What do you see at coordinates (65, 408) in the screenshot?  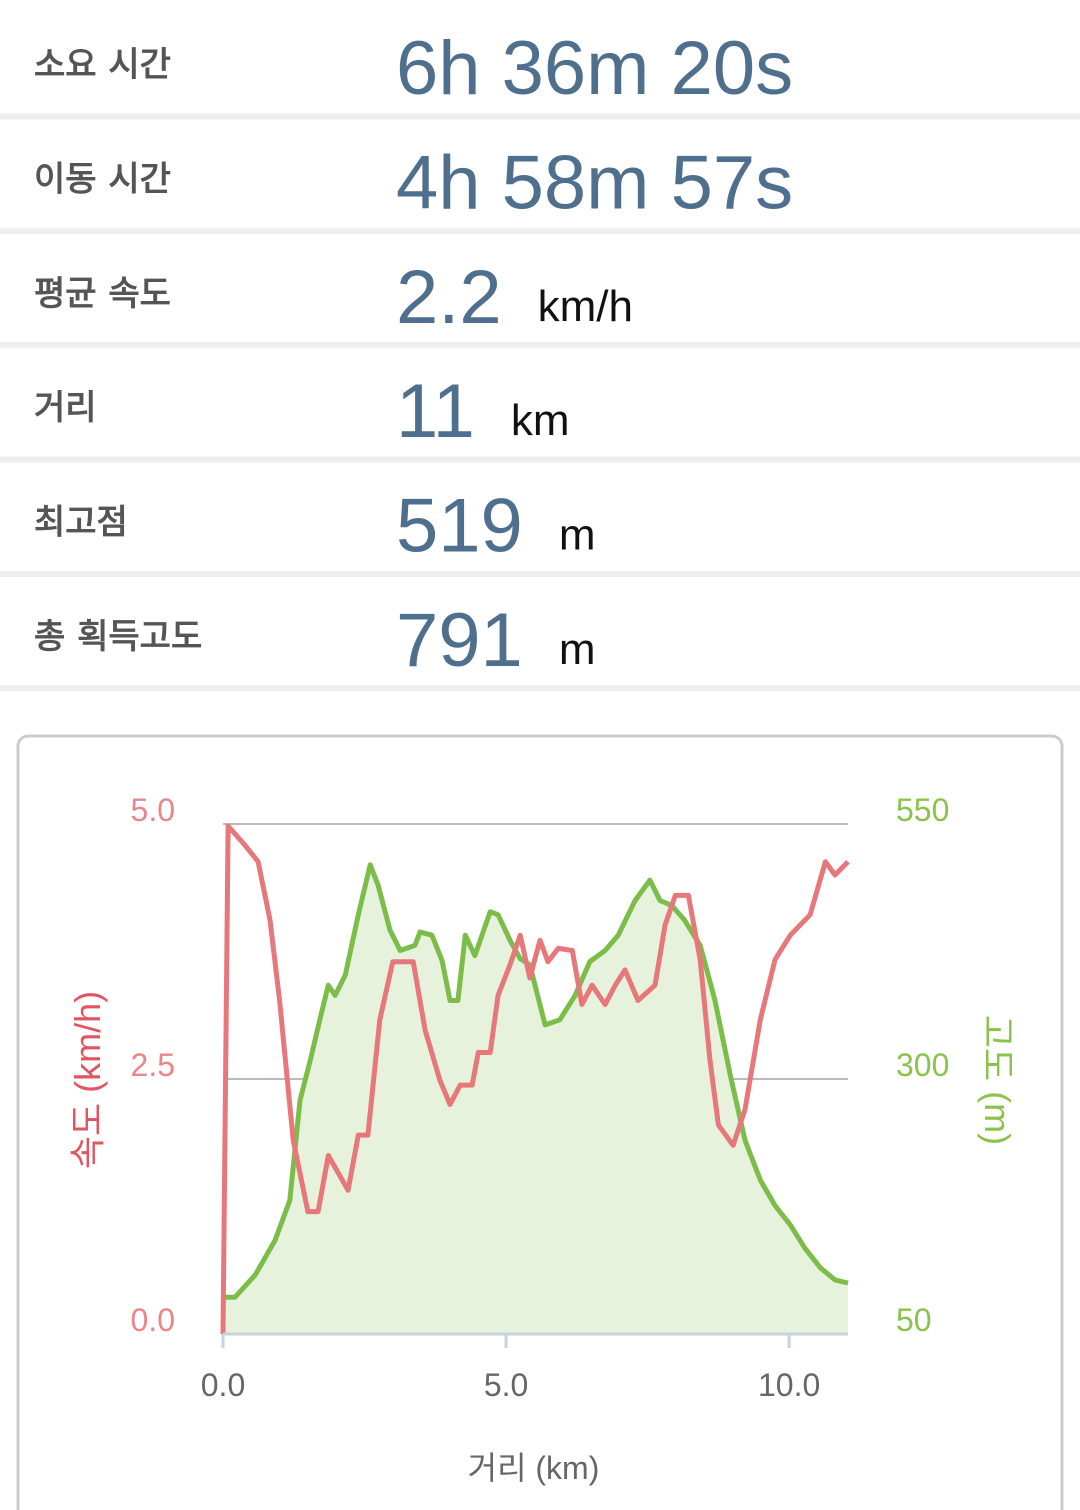 I see `stat-label: 거리` at bounding box center [65, 408].